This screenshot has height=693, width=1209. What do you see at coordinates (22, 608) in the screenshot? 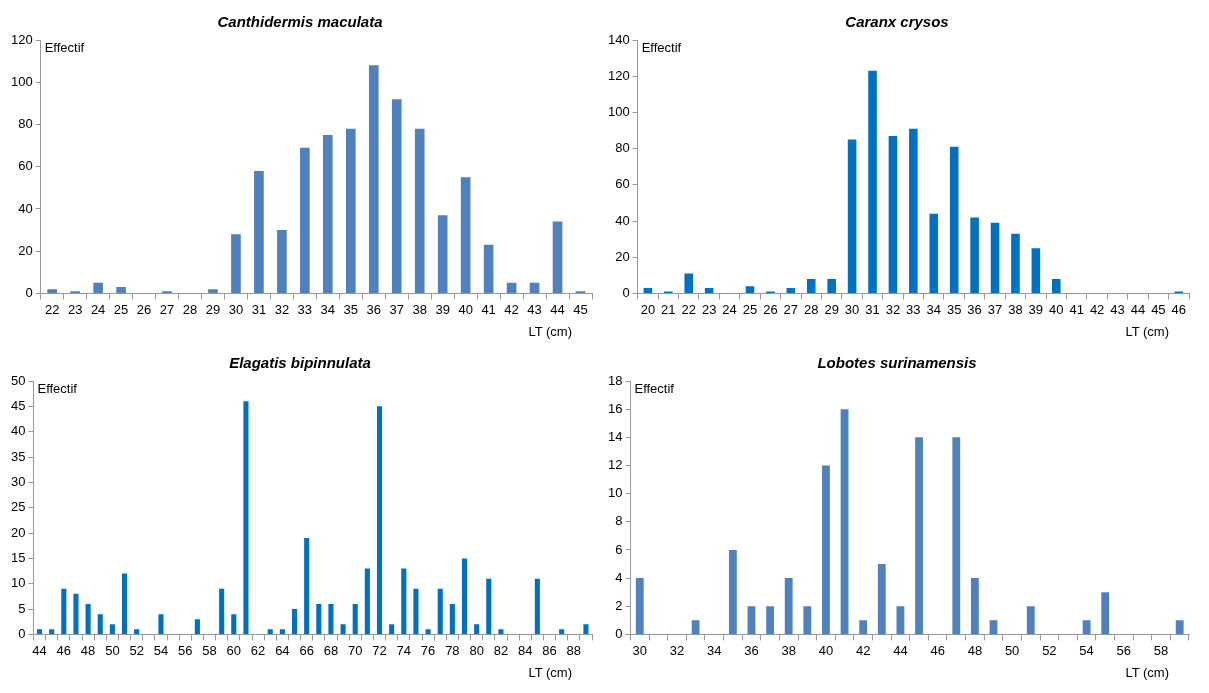
I see `y-tick-label: 5` at bounding box center [22, 608].